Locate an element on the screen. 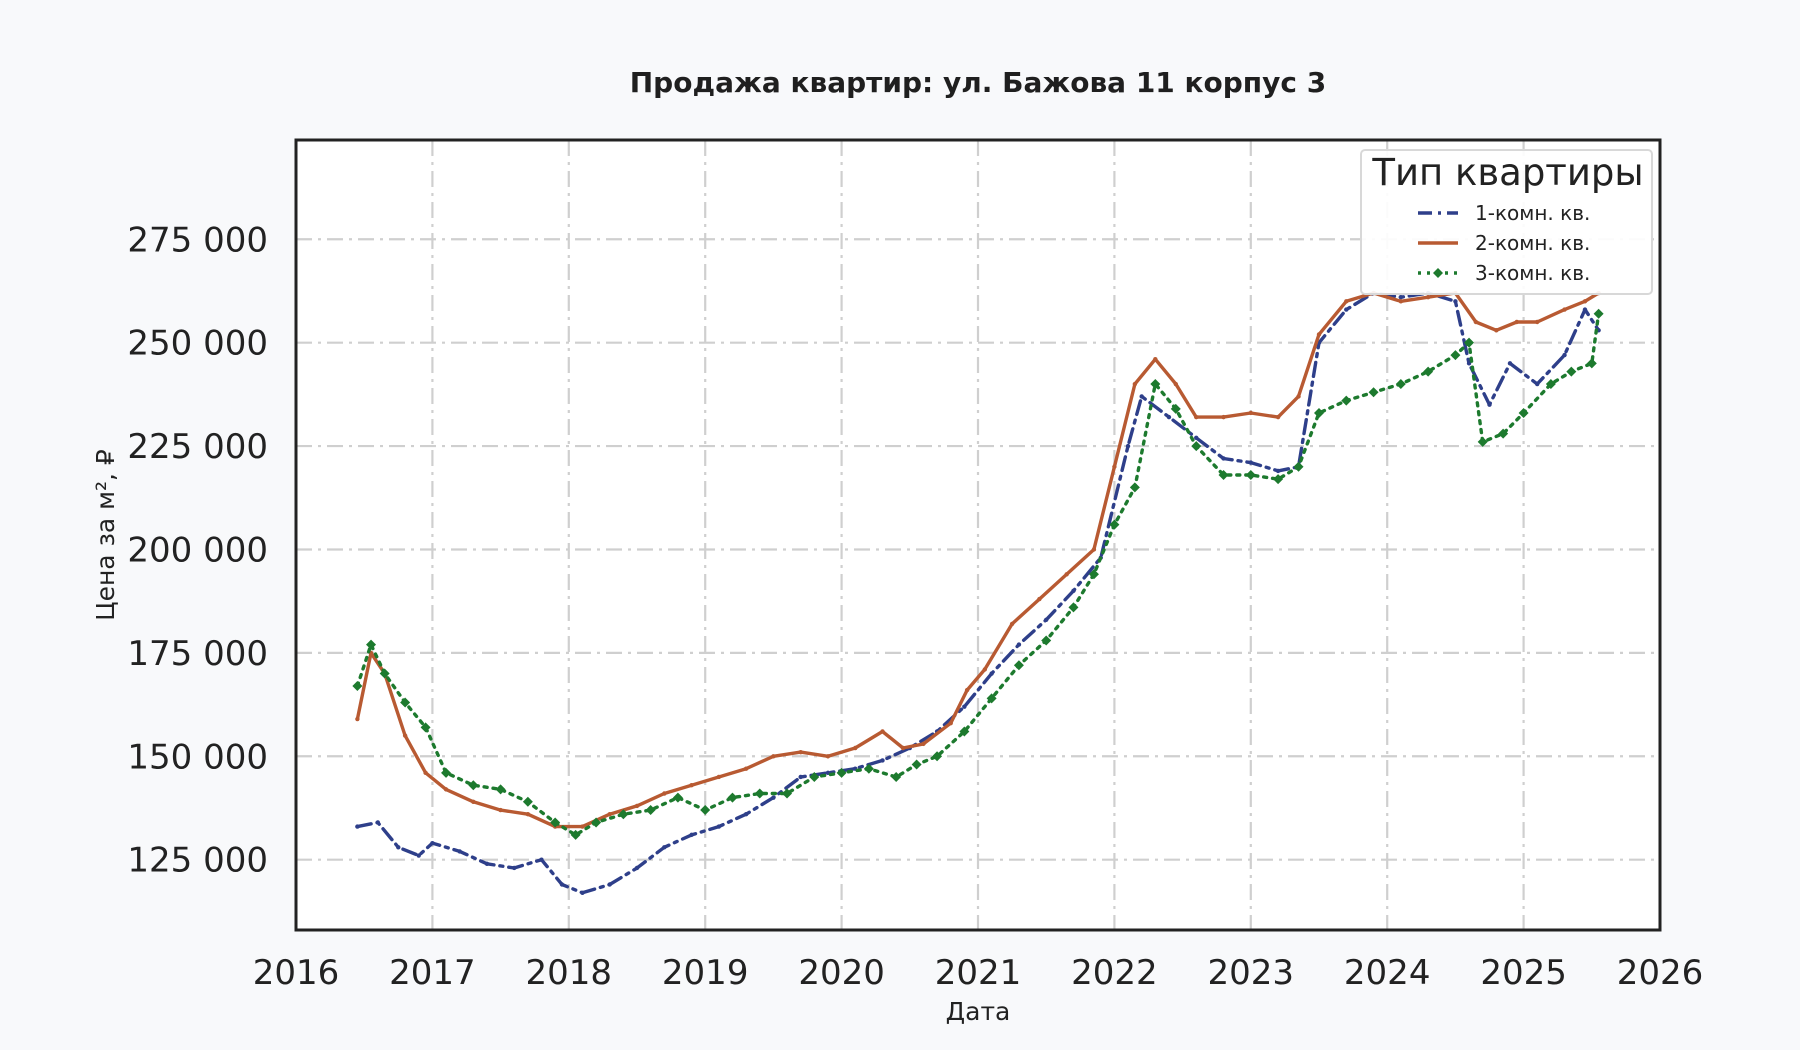 This screenshot has width=1800, height=1050. x-tick-label: 2016 is located at coordinates (296, 973).